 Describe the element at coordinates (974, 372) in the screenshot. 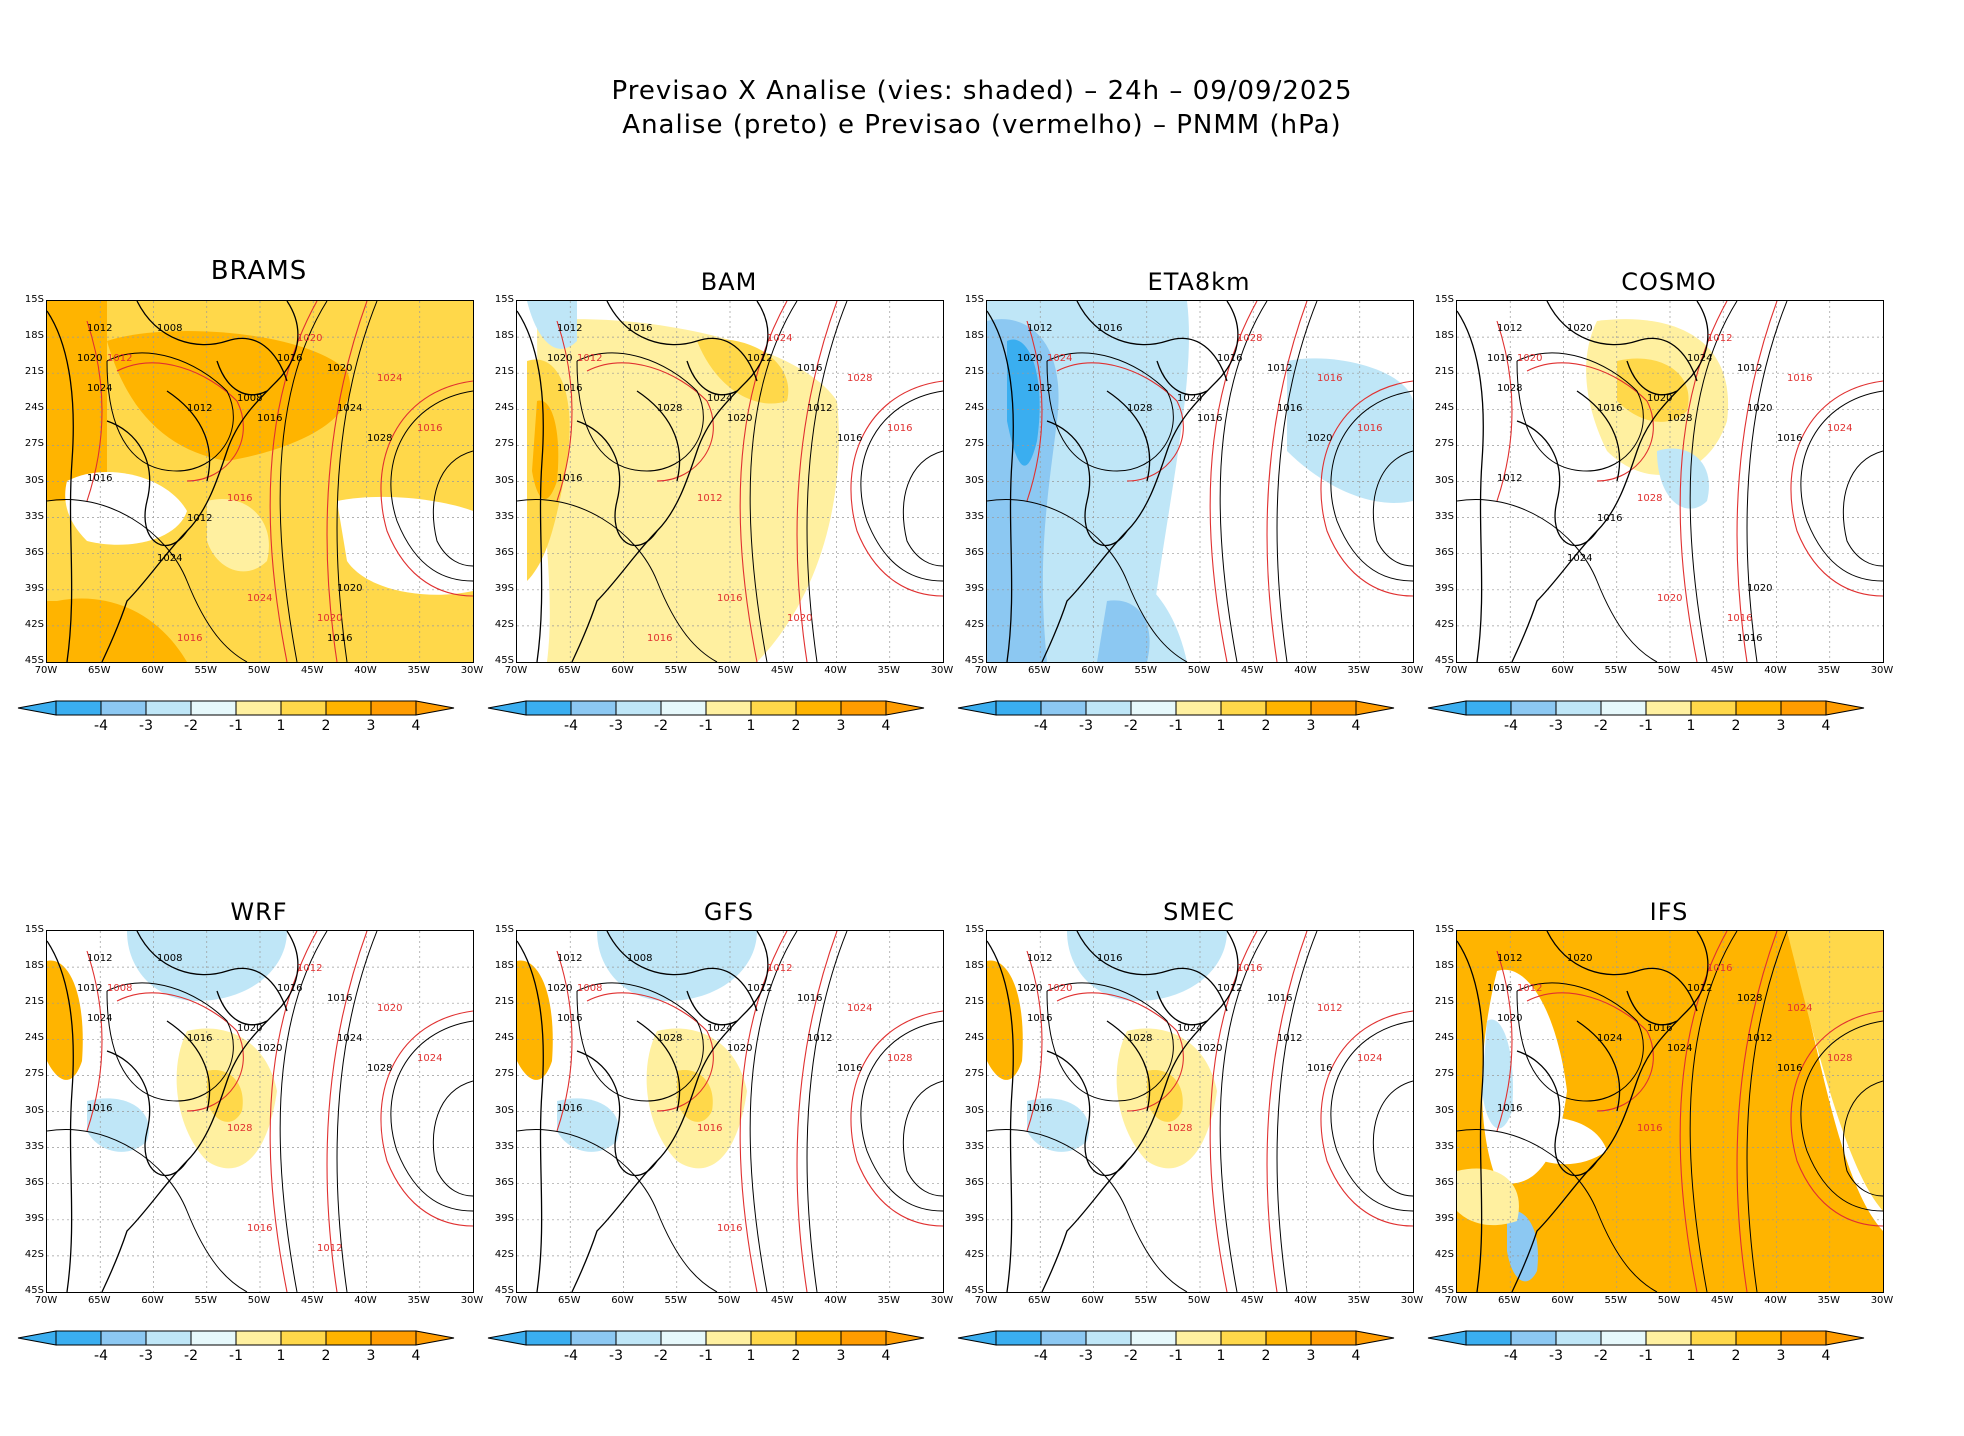

I see `lat-tick-label: 21S` at that location.